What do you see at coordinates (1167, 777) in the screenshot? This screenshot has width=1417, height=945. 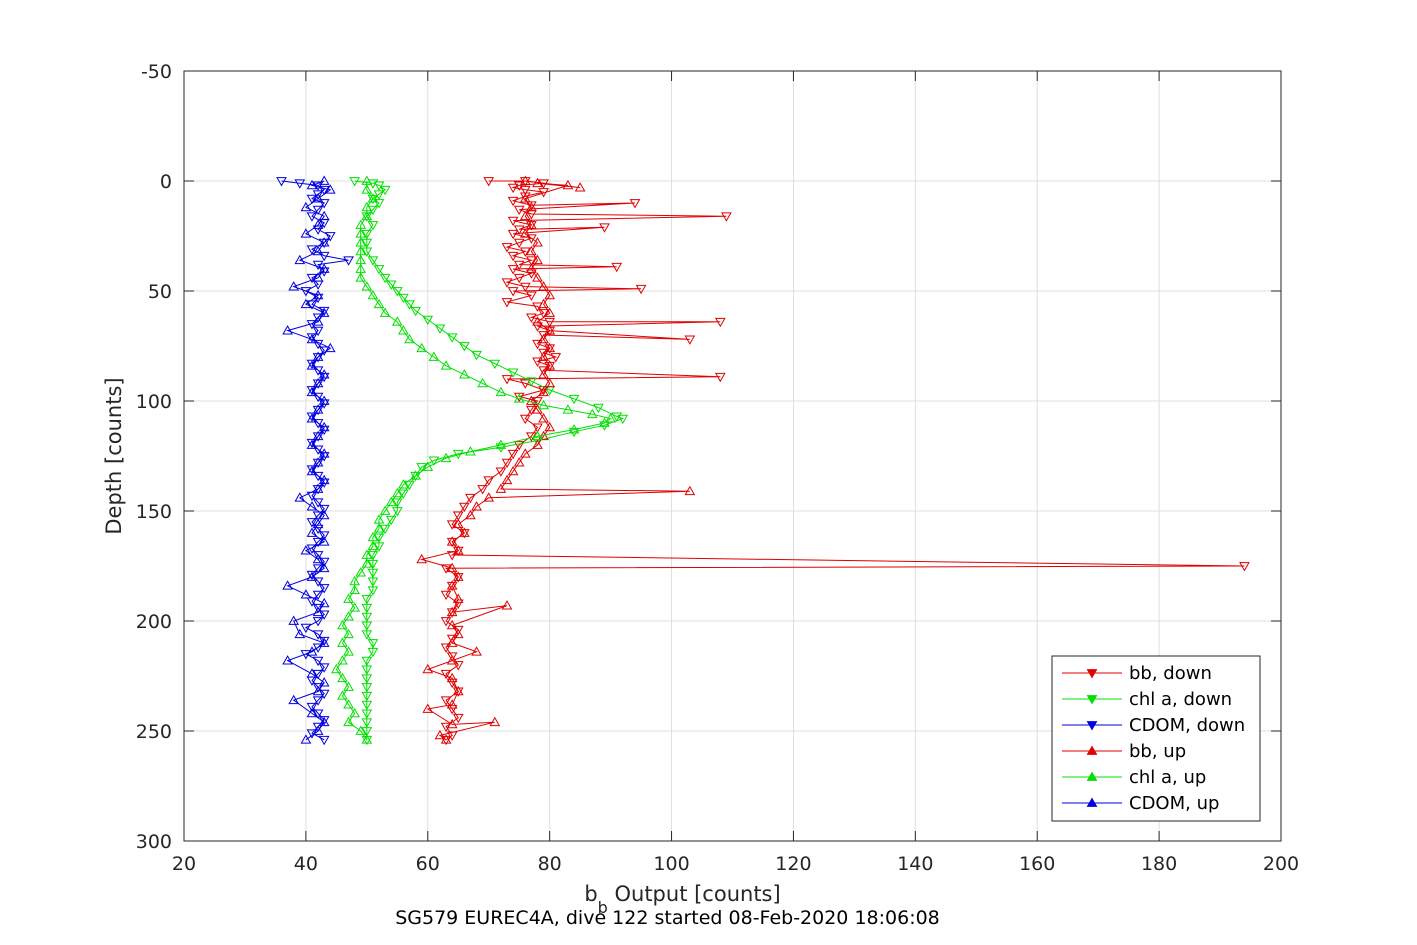 I see `legend-entry: chl a, up` at bounding box center [1167, 777].